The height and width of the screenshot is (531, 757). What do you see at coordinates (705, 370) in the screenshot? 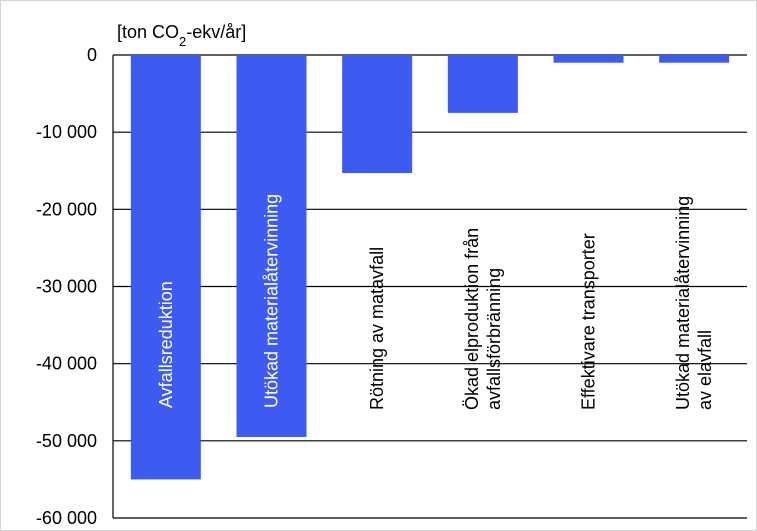
I see `category-label-line: av elavfall` at bounding box center [705, 370].